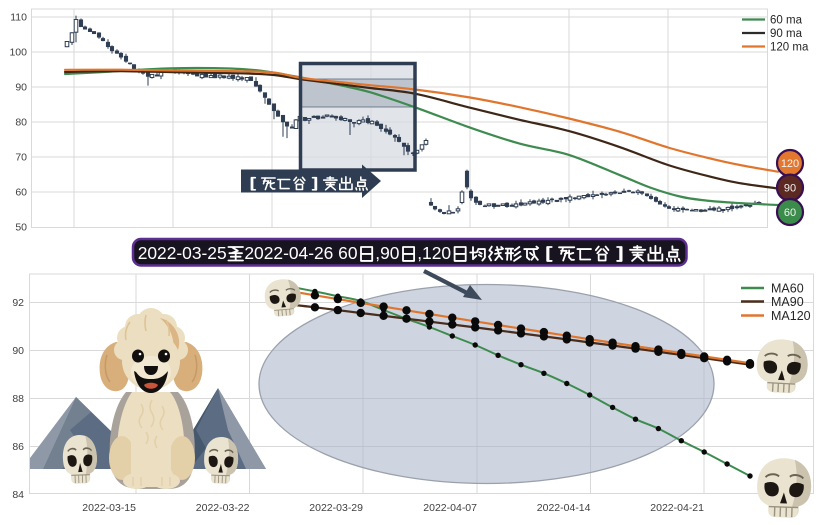 This screenshot has width=819, height=525. Describe the element at coordinates (18, 53) in the screenshot. I see `svg-text: 100` at that location.